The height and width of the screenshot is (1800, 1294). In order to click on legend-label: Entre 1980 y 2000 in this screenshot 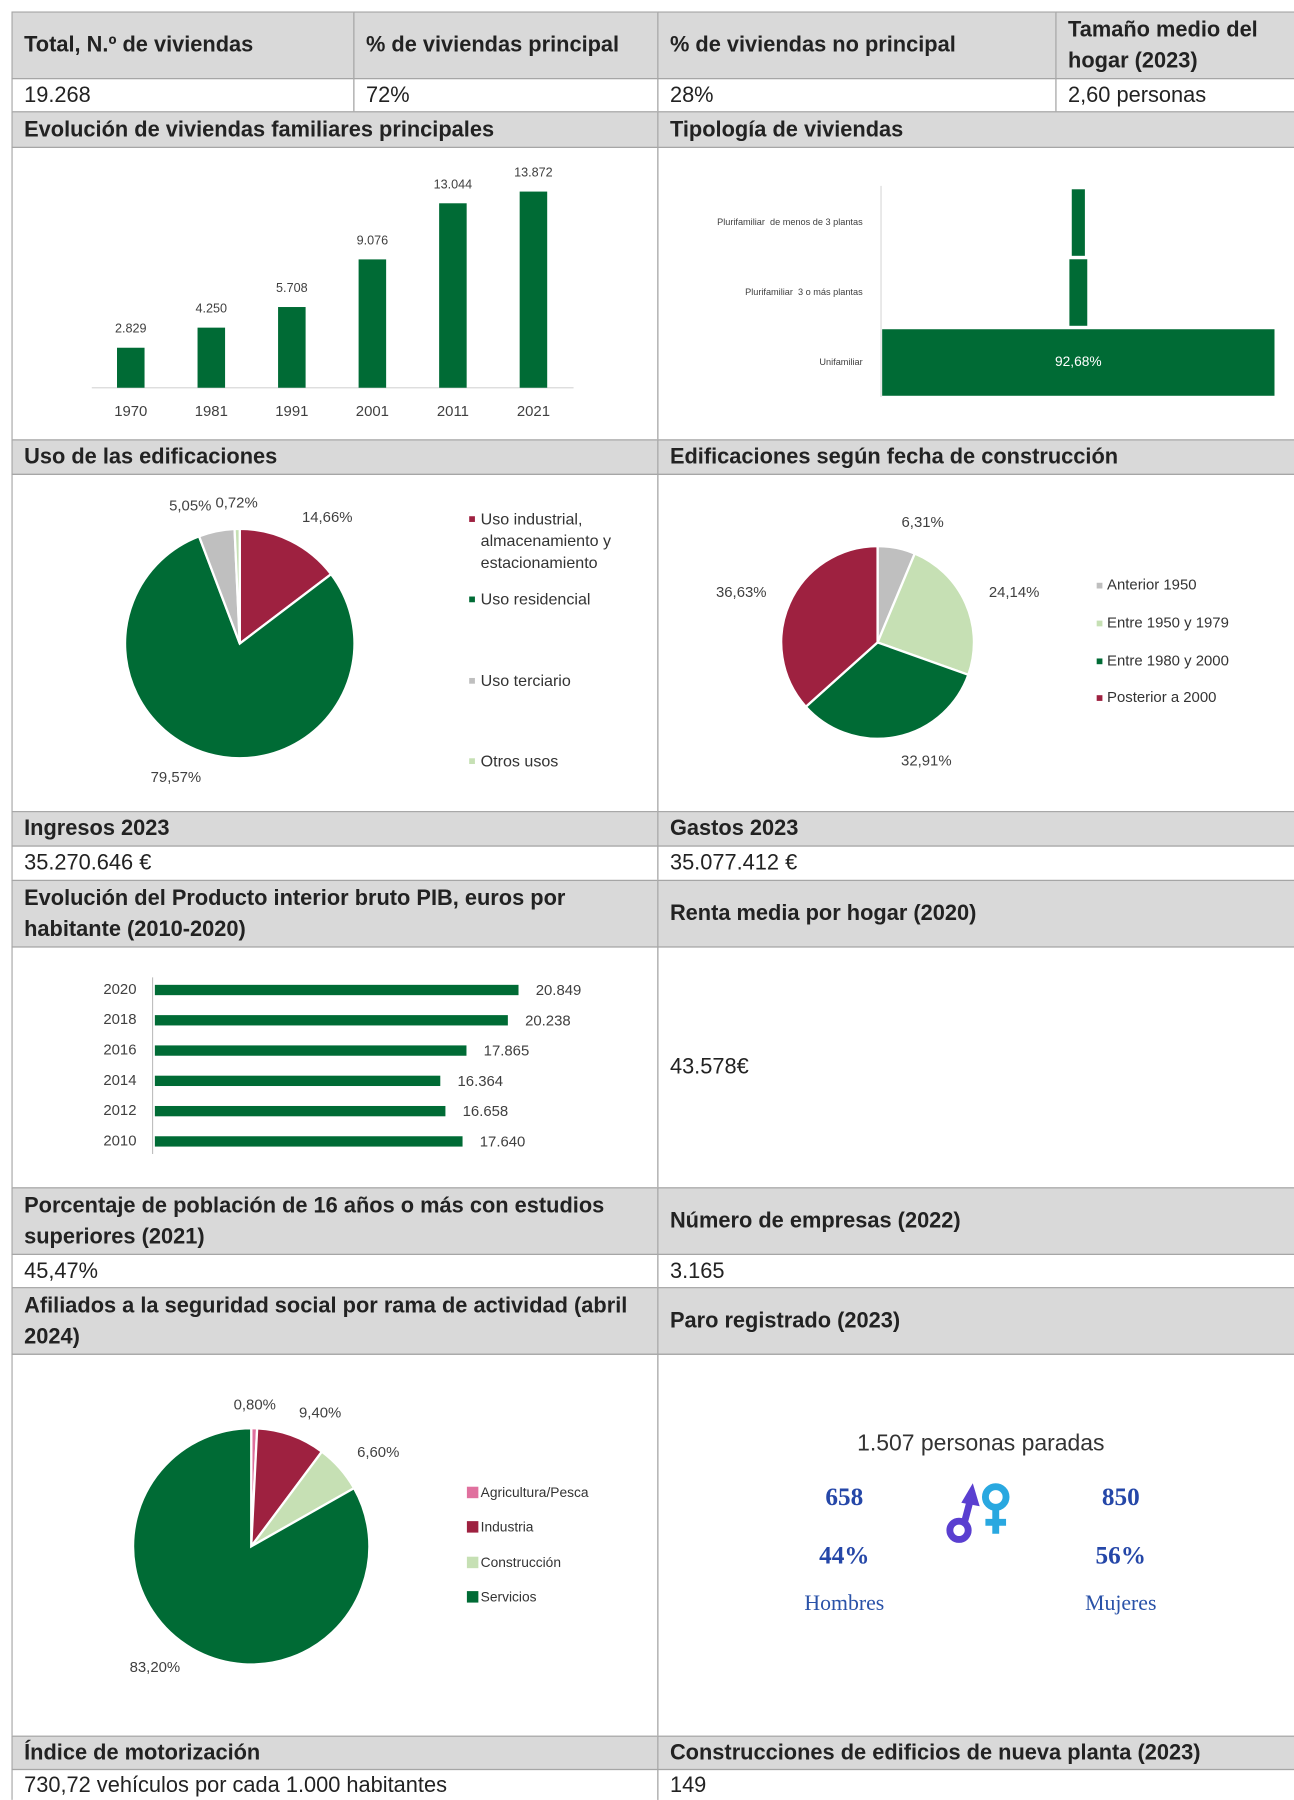, I will do `click(1168, 660)`.